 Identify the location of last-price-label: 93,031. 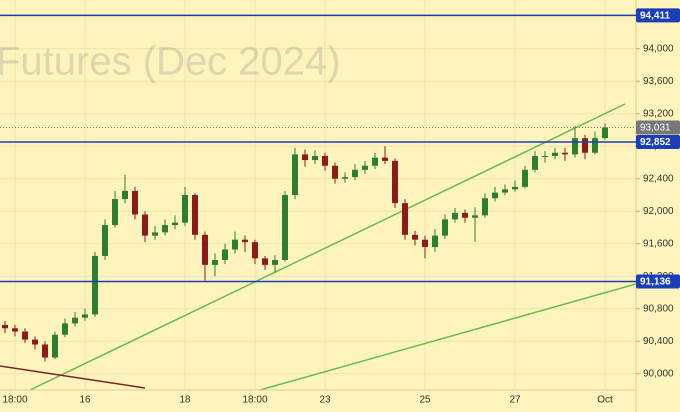
(655, 128).